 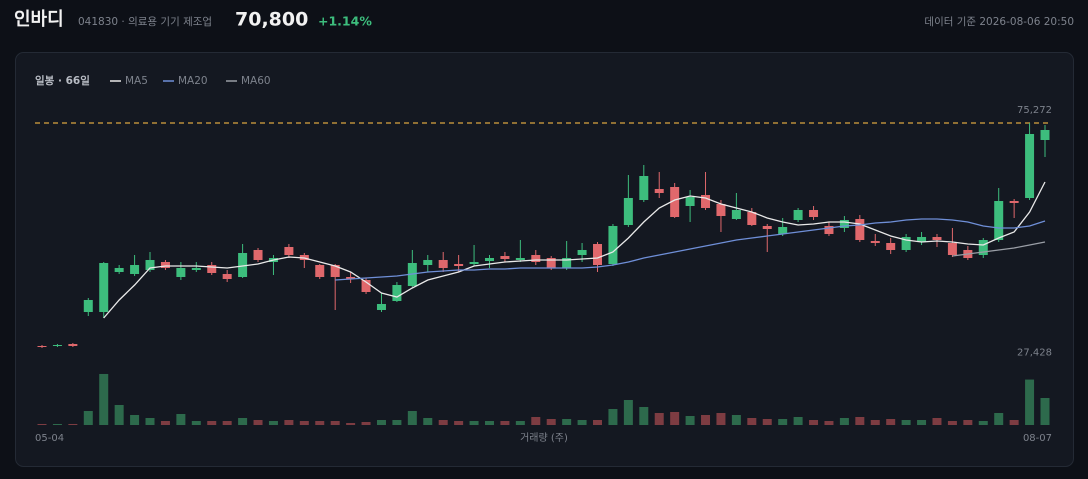 I want to click on volume-max-label: 27,428, so click(x=1034, y=353).